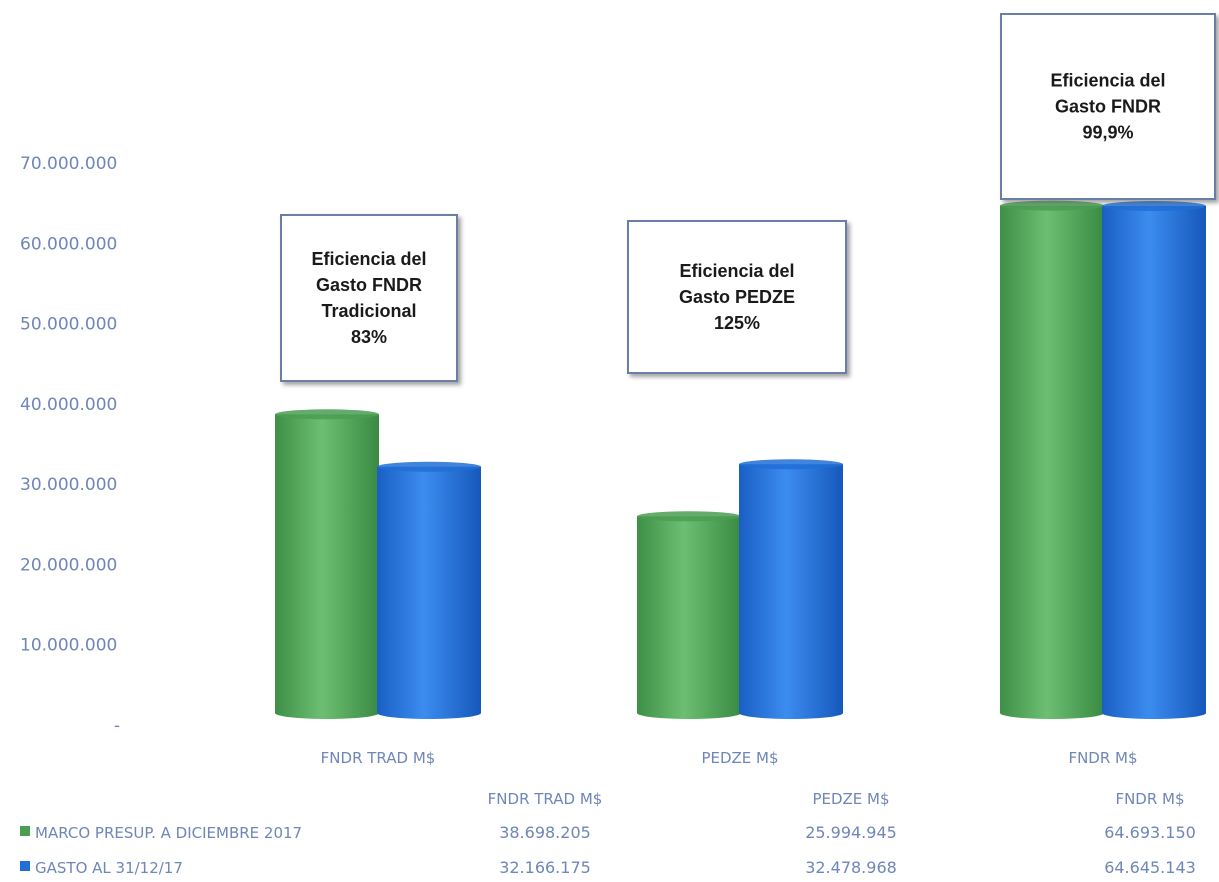 The height and width of the screenshot is (882, 1219). Describe the element at coordinates (1102, 758) in the screenshot. I see `x-category-label: FNDR M$` at that location.